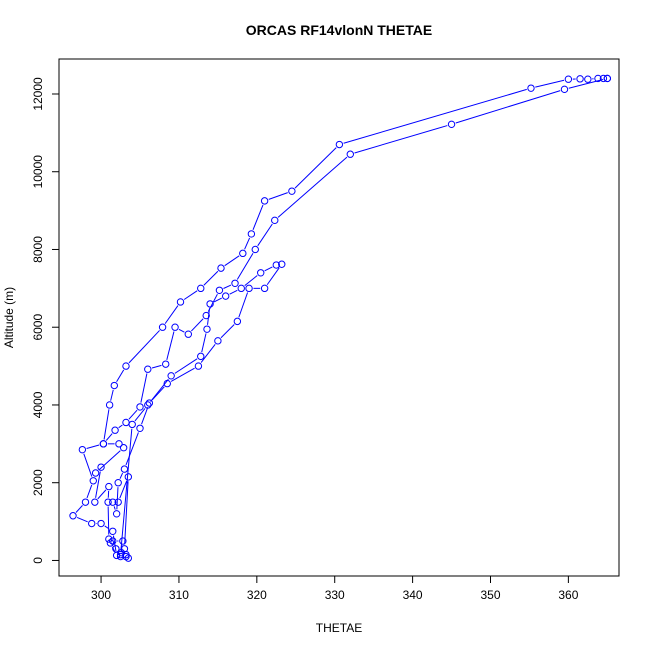 This screenshot has width=650, height=650. Describe the element at coordinates (339, 628) in the screenshot. I see `x-axis-label: THETAE` at that location.